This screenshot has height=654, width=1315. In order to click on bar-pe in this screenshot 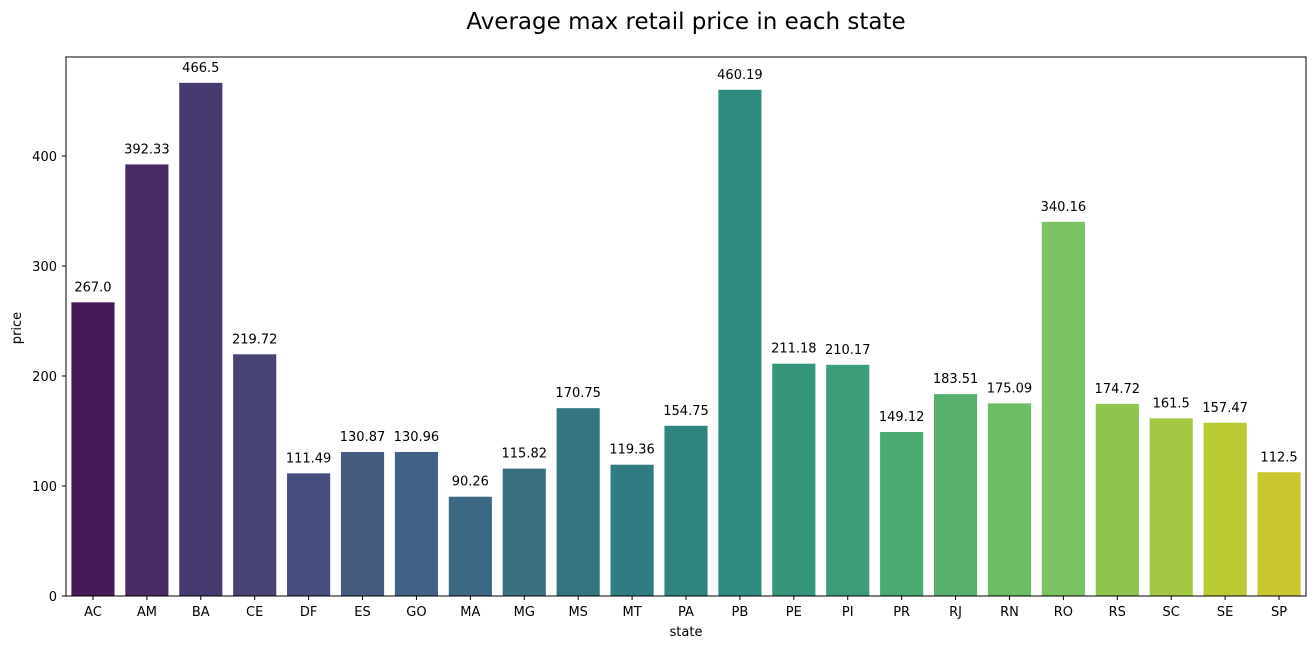, I will do `click(794, 479)`.